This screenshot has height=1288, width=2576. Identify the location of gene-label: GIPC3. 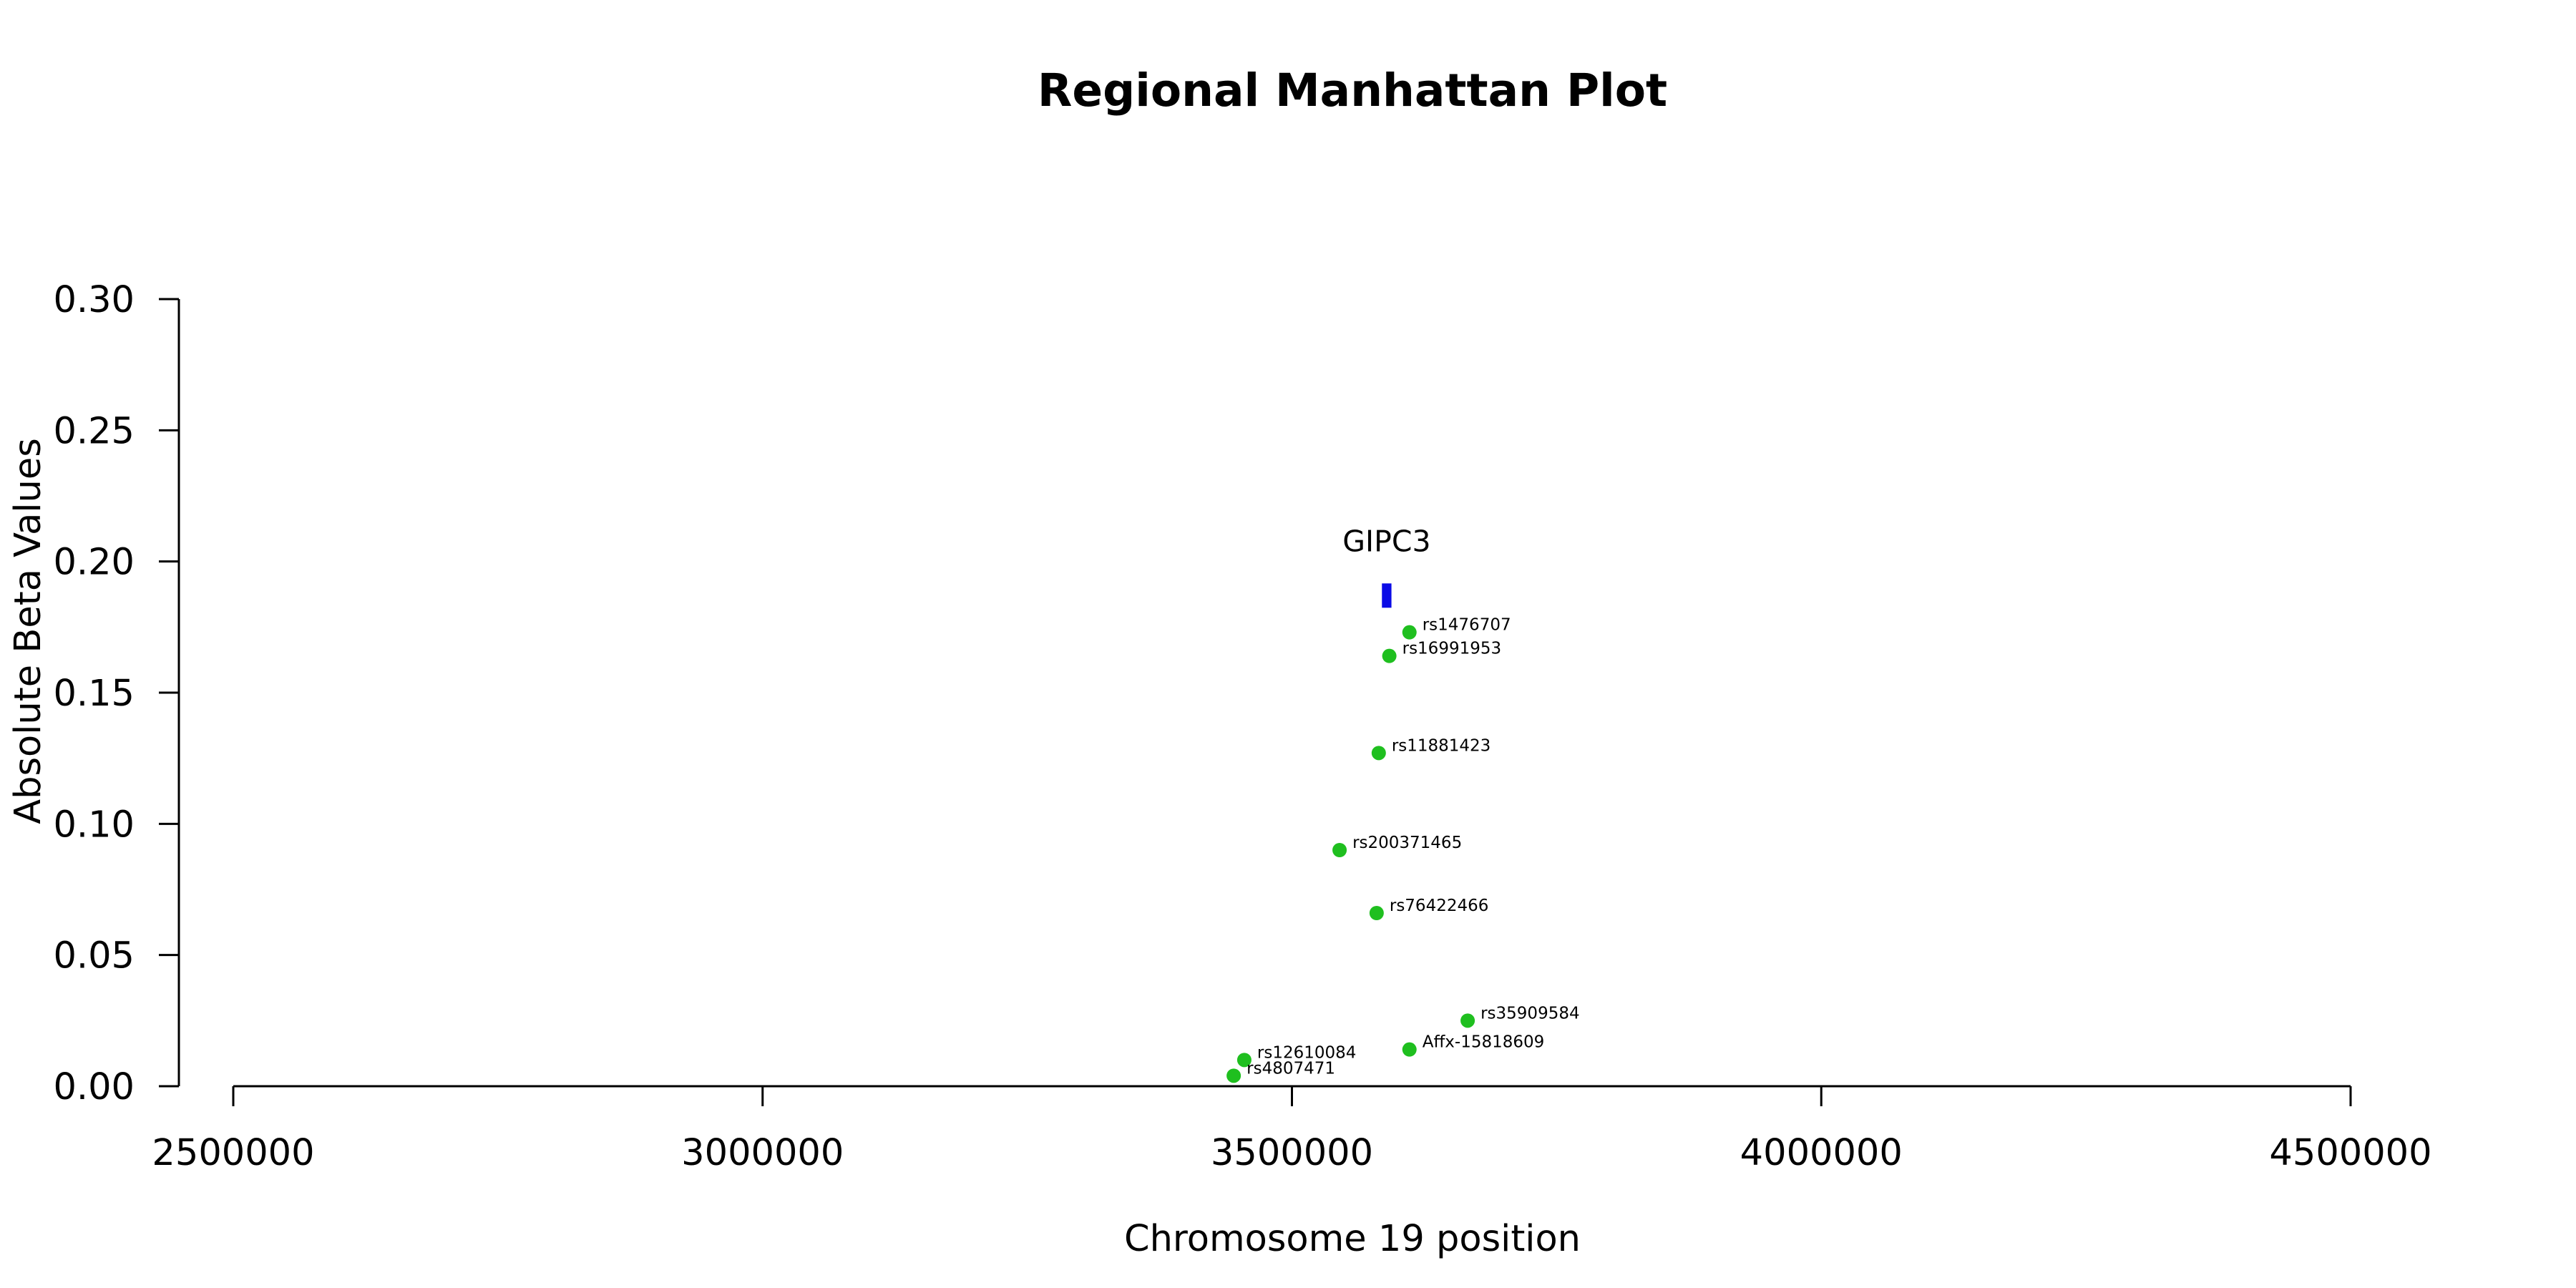
(1386, 541).